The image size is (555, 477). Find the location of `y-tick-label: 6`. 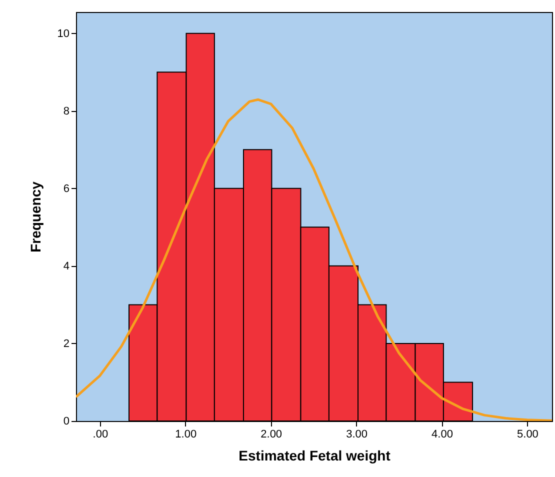

y-tick-label: 6 is located at coordinates (66, 188).